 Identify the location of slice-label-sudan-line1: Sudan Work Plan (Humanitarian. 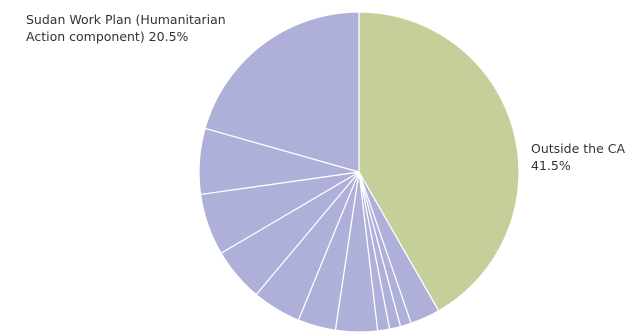
(126, 19).